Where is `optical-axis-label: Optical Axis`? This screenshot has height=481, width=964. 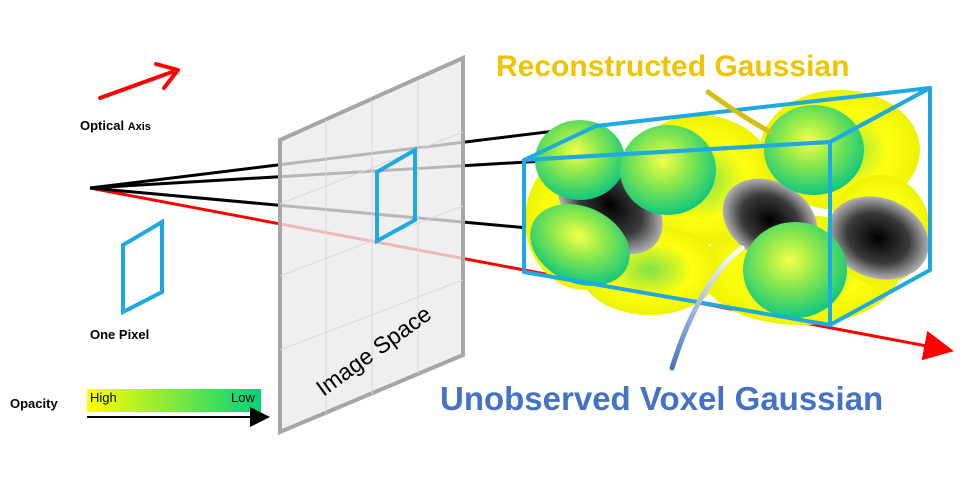 optical-axis-label: Optical Axis is located at coordinates (115, 125).